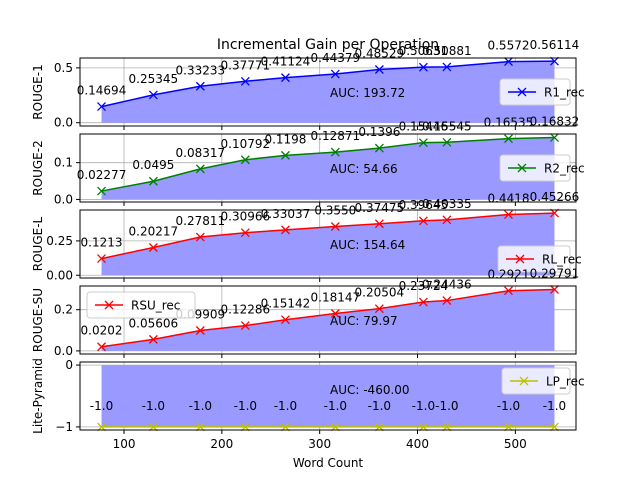  What do you see at coordinates (246, 144) in the screenshot?
I see `data-label: 0.10792` at bounding box center [246, 144].